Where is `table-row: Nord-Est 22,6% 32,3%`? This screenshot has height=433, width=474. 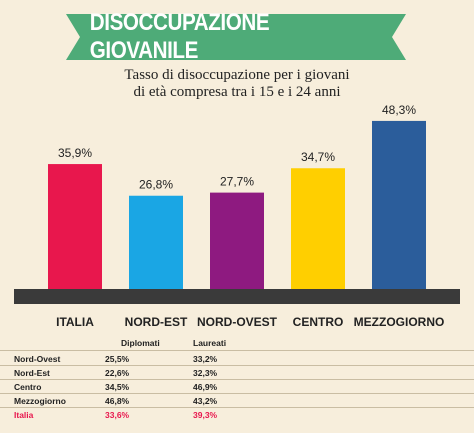 table-row: Nord-Est 22,6% 32,3% is located at coordinates (237, 374).